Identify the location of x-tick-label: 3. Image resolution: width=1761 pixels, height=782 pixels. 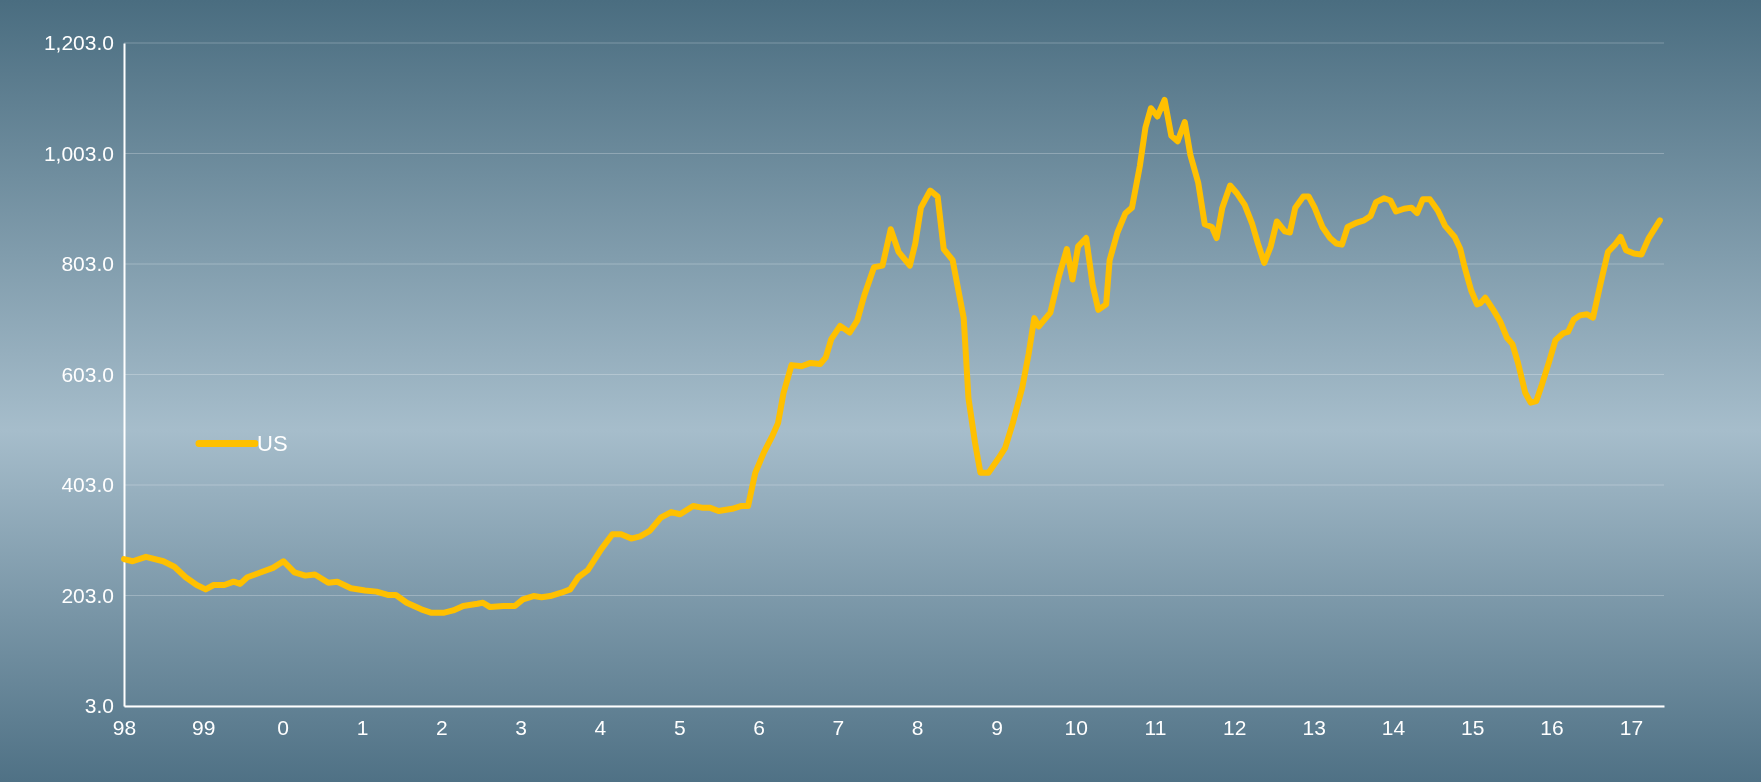
(521, 727).